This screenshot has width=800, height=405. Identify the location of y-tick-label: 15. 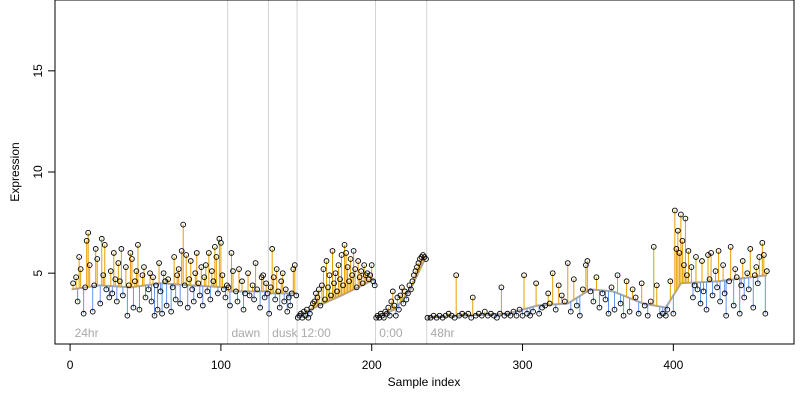
(38, 71).